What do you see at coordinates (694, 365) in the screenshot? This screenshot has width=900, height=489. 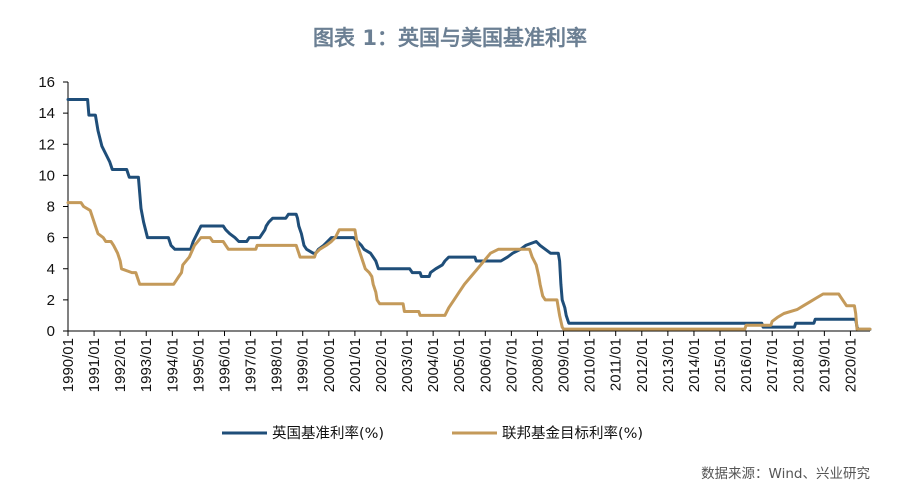 I see `x-tick-label: 2014/01` at bounding box center [694, 365].